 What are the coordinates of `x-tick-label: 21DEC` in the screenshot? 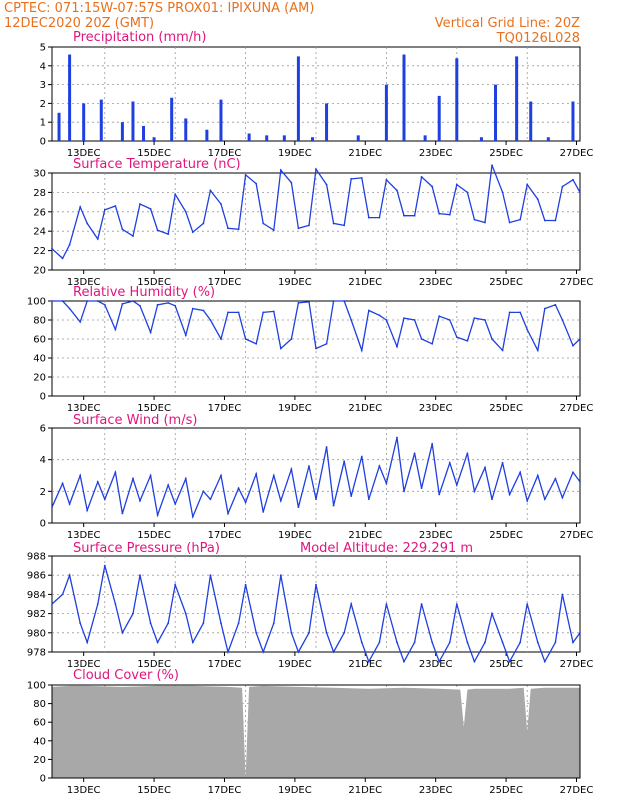 It's located at (365, 282).